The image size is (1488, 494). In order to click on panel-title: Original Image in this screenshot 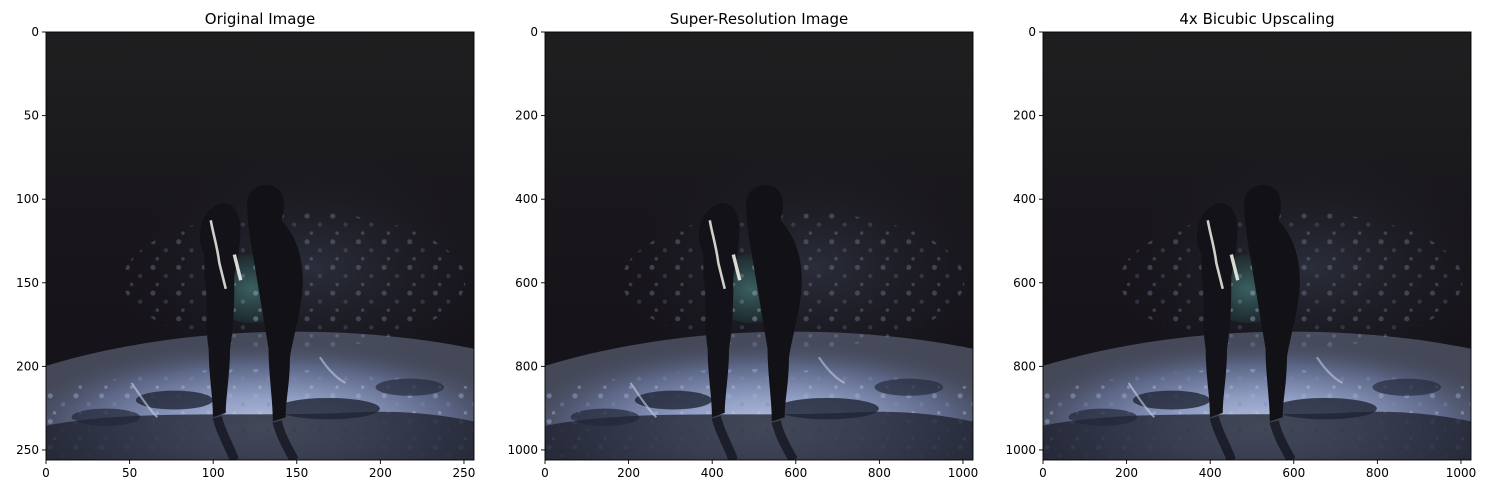, I will do `click(260, 19)`.